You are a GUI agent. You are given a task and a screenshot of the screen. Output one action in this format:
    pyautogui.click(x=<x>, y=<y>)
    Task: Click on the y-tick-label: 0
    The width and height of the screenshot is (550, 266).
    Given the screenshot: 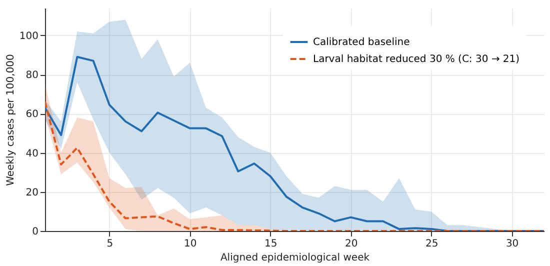 What is the action you would take?
    pyautogui.click(x=35, y=232)
    